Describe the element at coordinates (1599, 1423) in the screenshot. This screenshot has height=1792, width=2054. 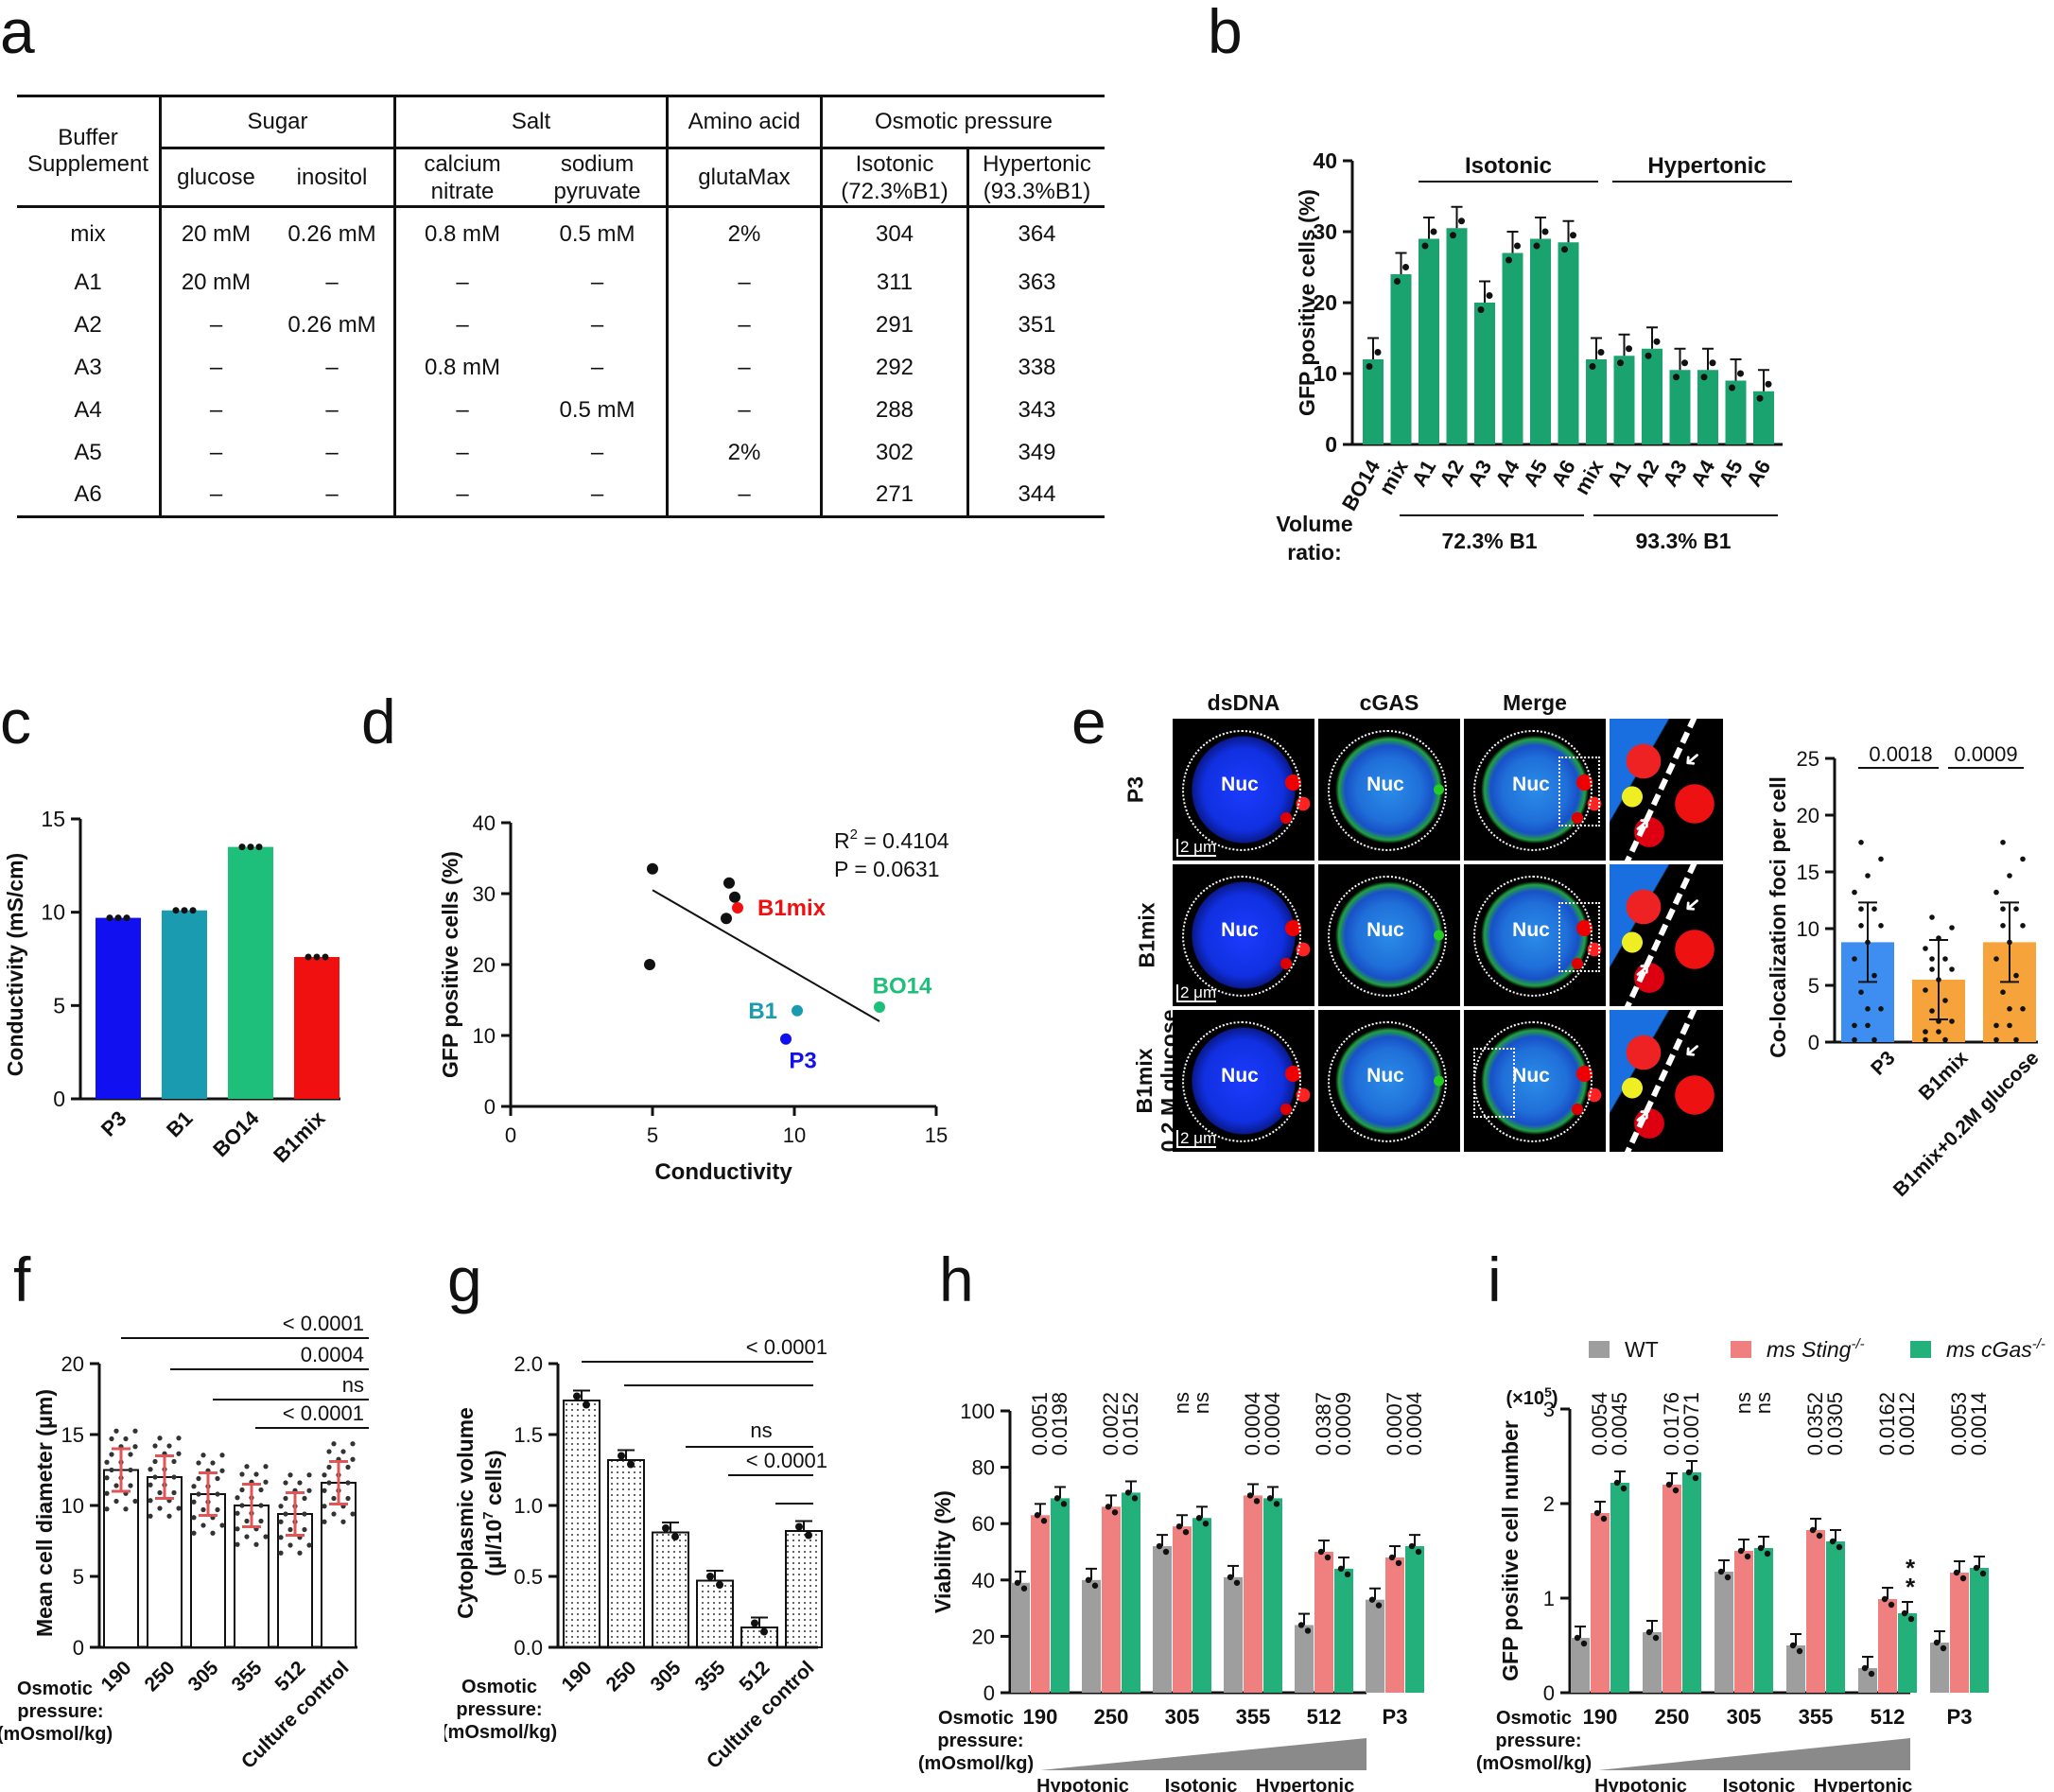
I see `p-value: 0.0054` at that location.